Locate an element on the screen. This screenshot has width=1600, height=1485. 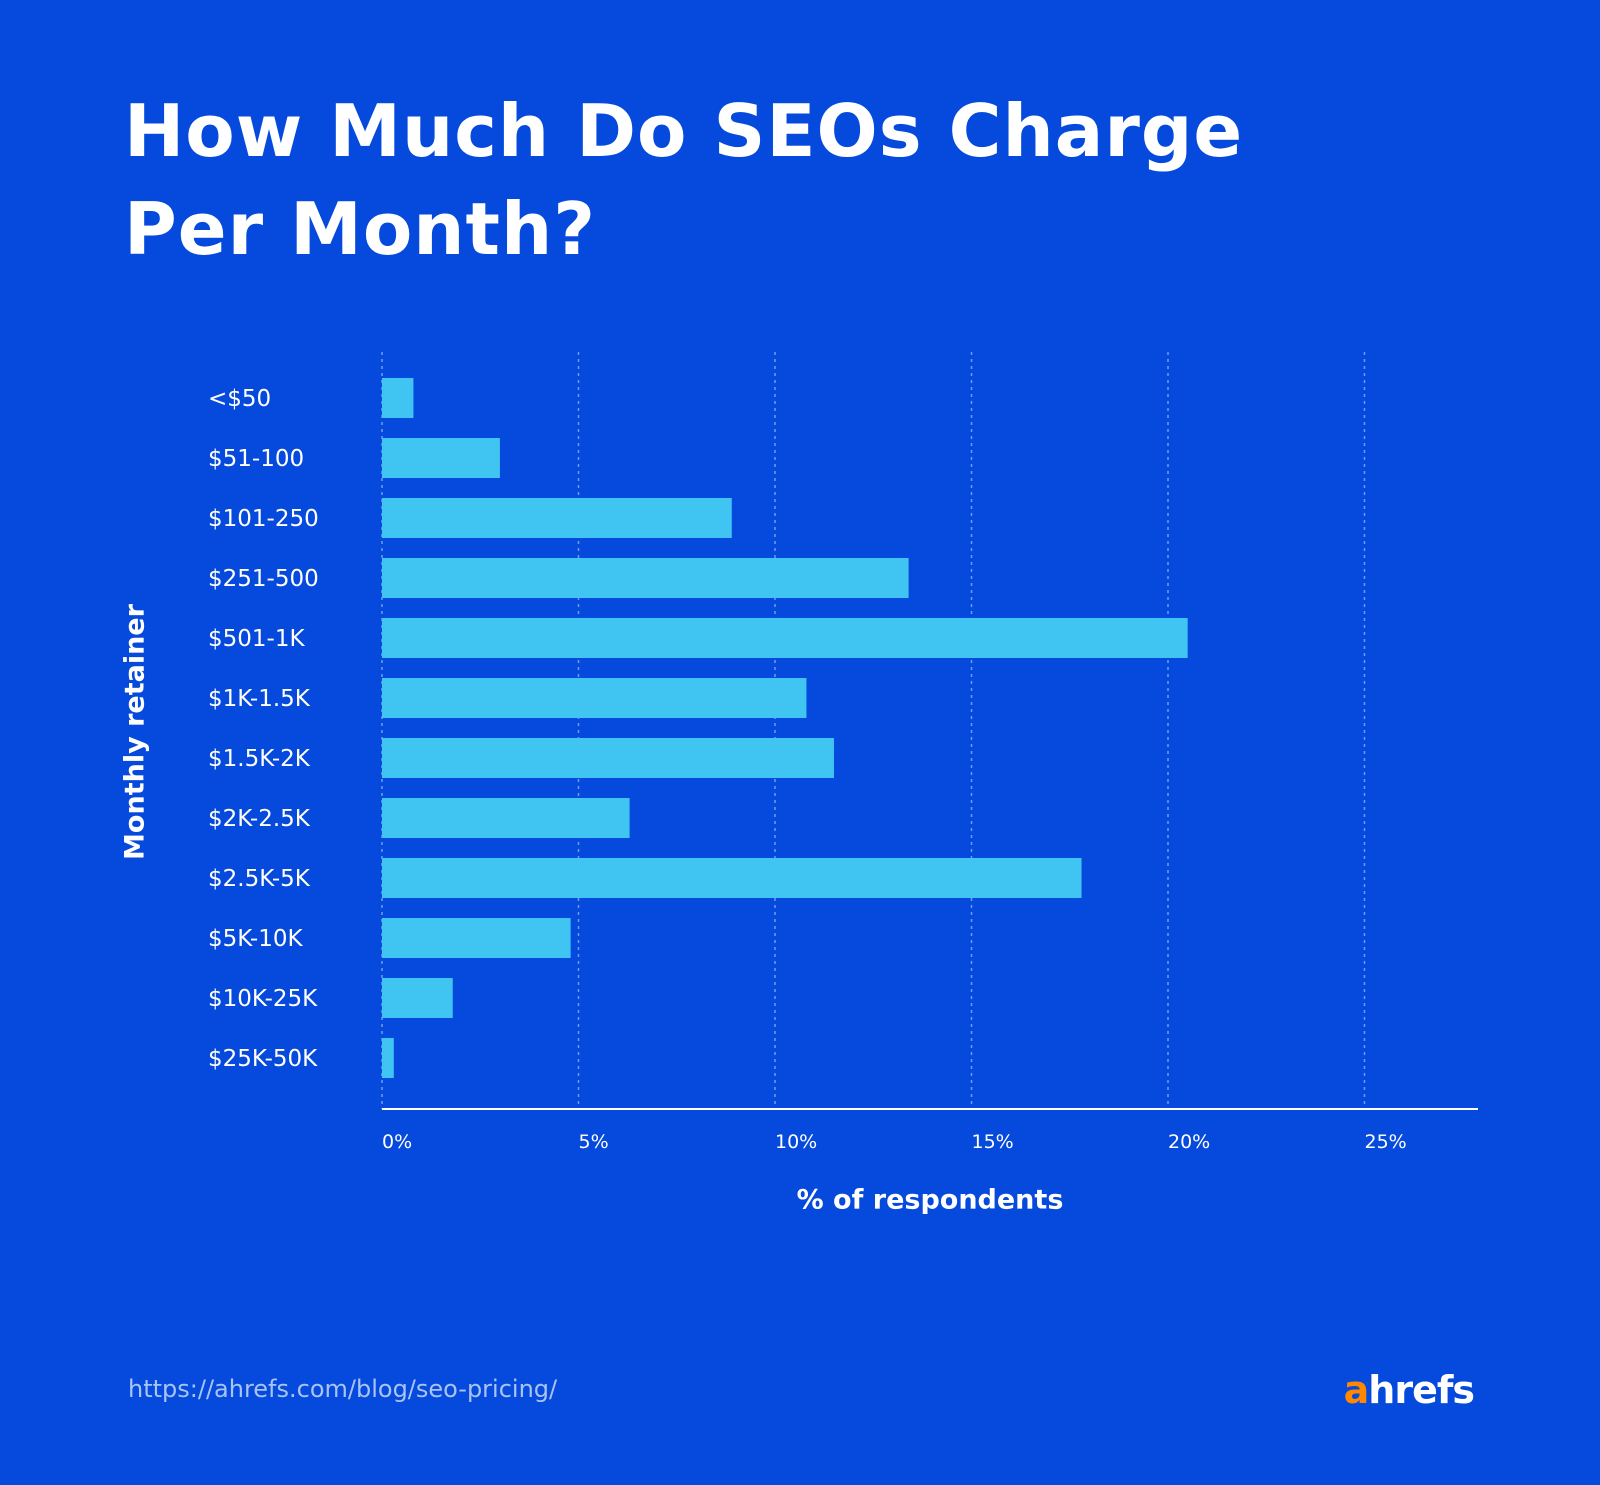
y-tick-label: $10K-25K is located at coordinates (263, 999).